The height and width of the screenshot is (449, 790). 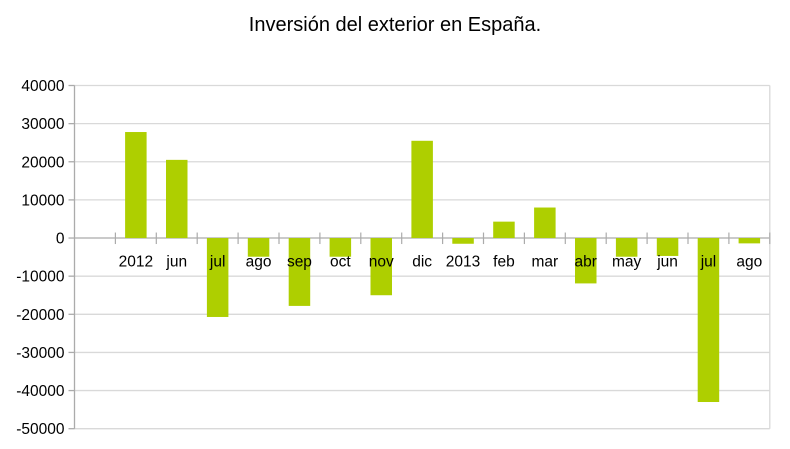 I want to click on y-axis-label: 10000, so click(x=42, y=200).